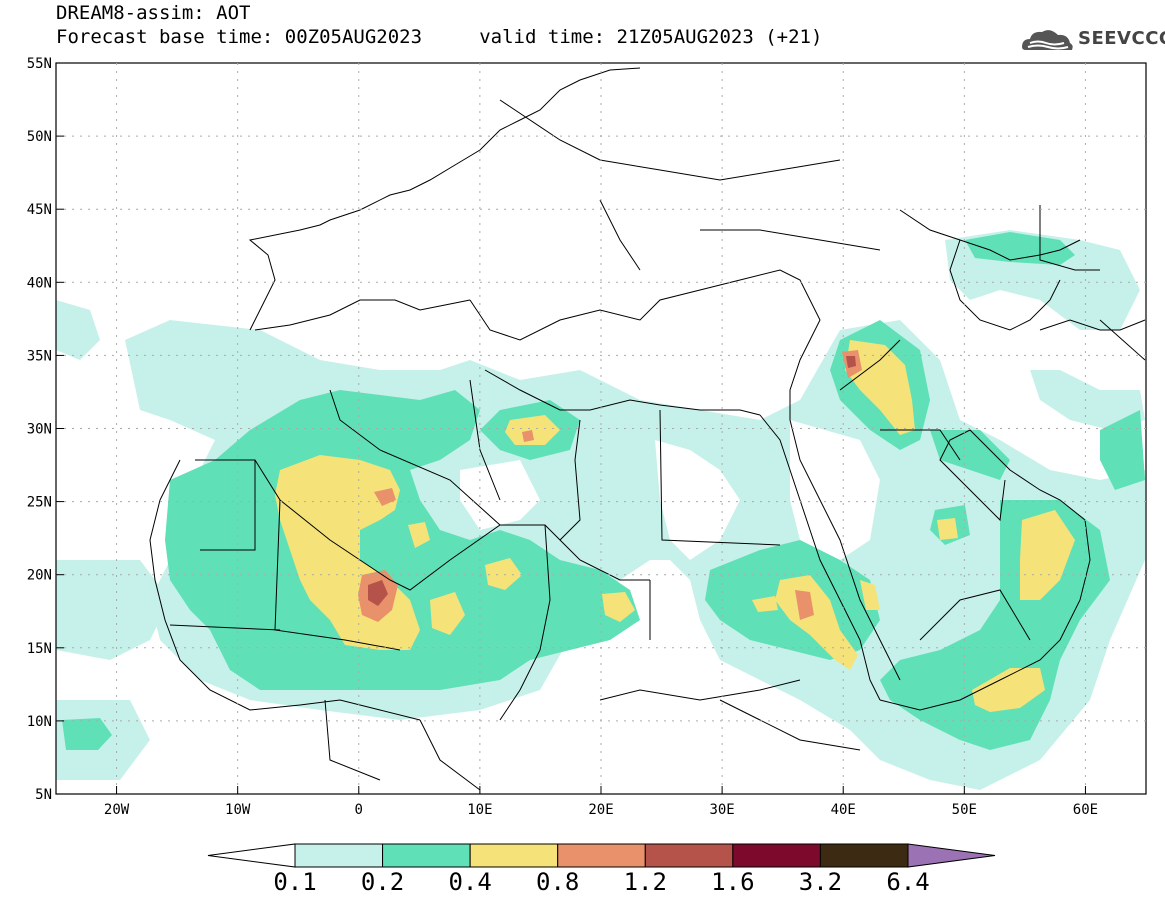 This screenshot has width=1165, height=905. What do you see at coordinates (600, 810) in the screenshot?
I see `lon-tick-label: 20E` at bounding box center [600, 810].